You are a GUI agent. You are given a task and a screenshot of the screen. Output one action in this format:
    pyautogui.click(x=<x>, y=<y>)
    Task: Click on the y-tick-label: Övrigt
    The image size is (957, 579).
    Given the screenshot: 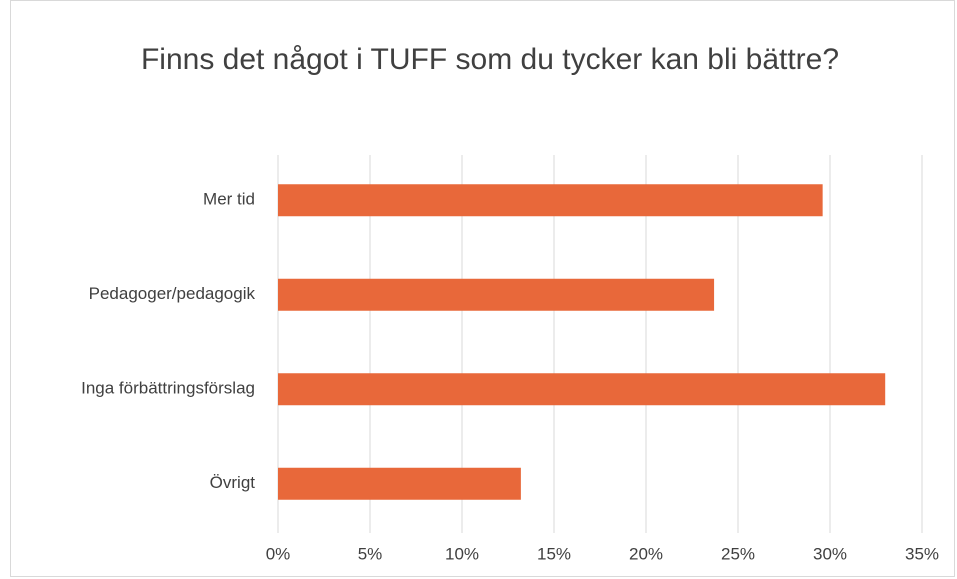 What is the action you would take?
    pyautogui.click(x=233, y=482)
    